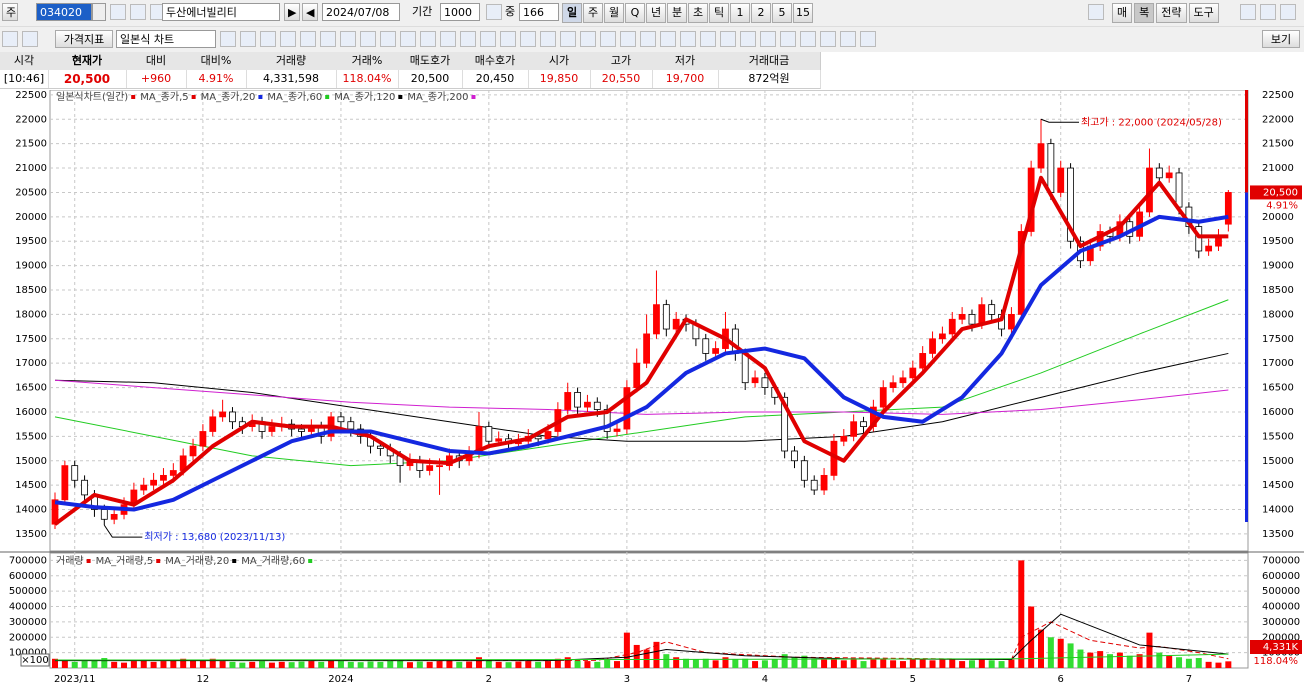 The image size is (1304, 687). I want to click on interval-button: 1, so click(740, 13).